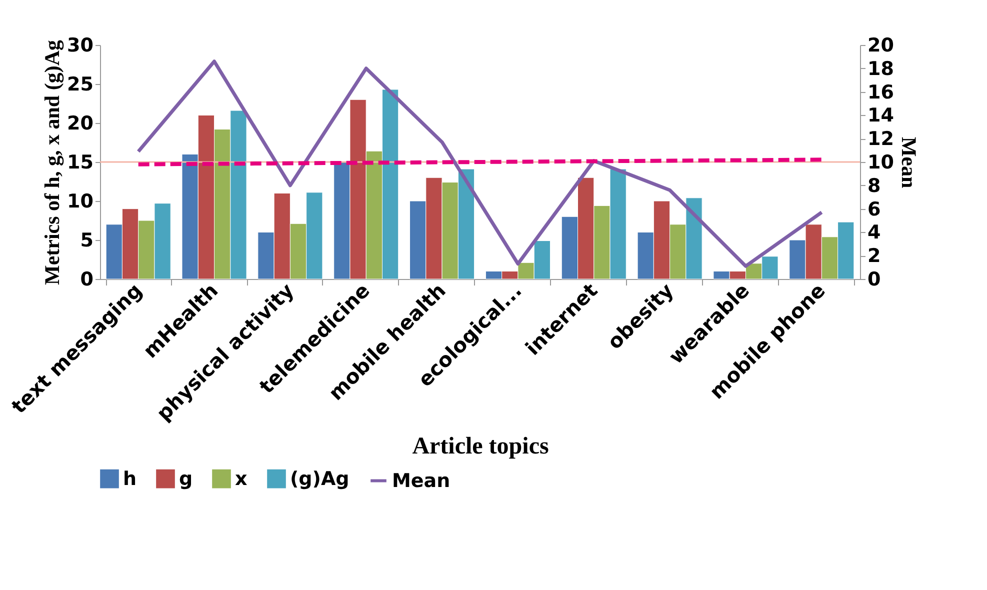 The width and height of the screenshot is (987, 590). I want to click on y-tick-label: 20, so click(80, 123).